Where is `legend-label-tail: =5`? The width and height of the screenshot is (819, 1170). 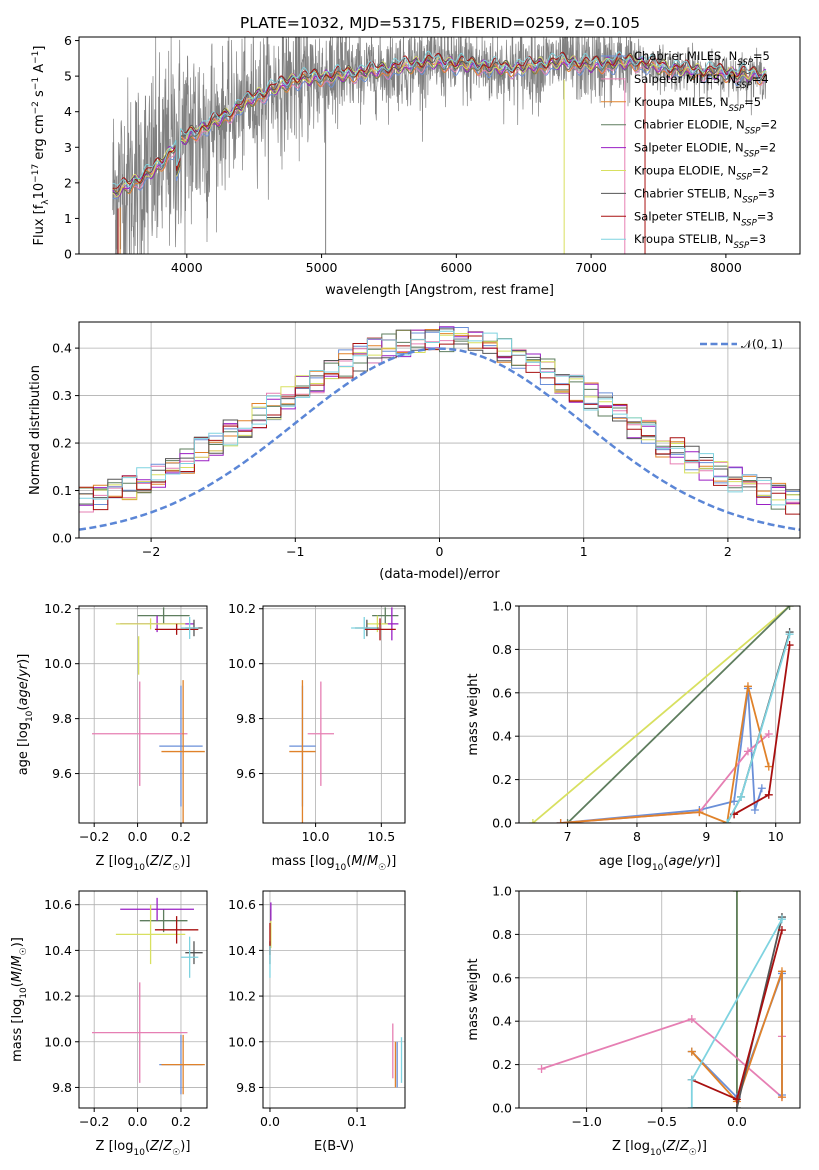 legend-label-tail: =5 is located at coordinates (761, 56).